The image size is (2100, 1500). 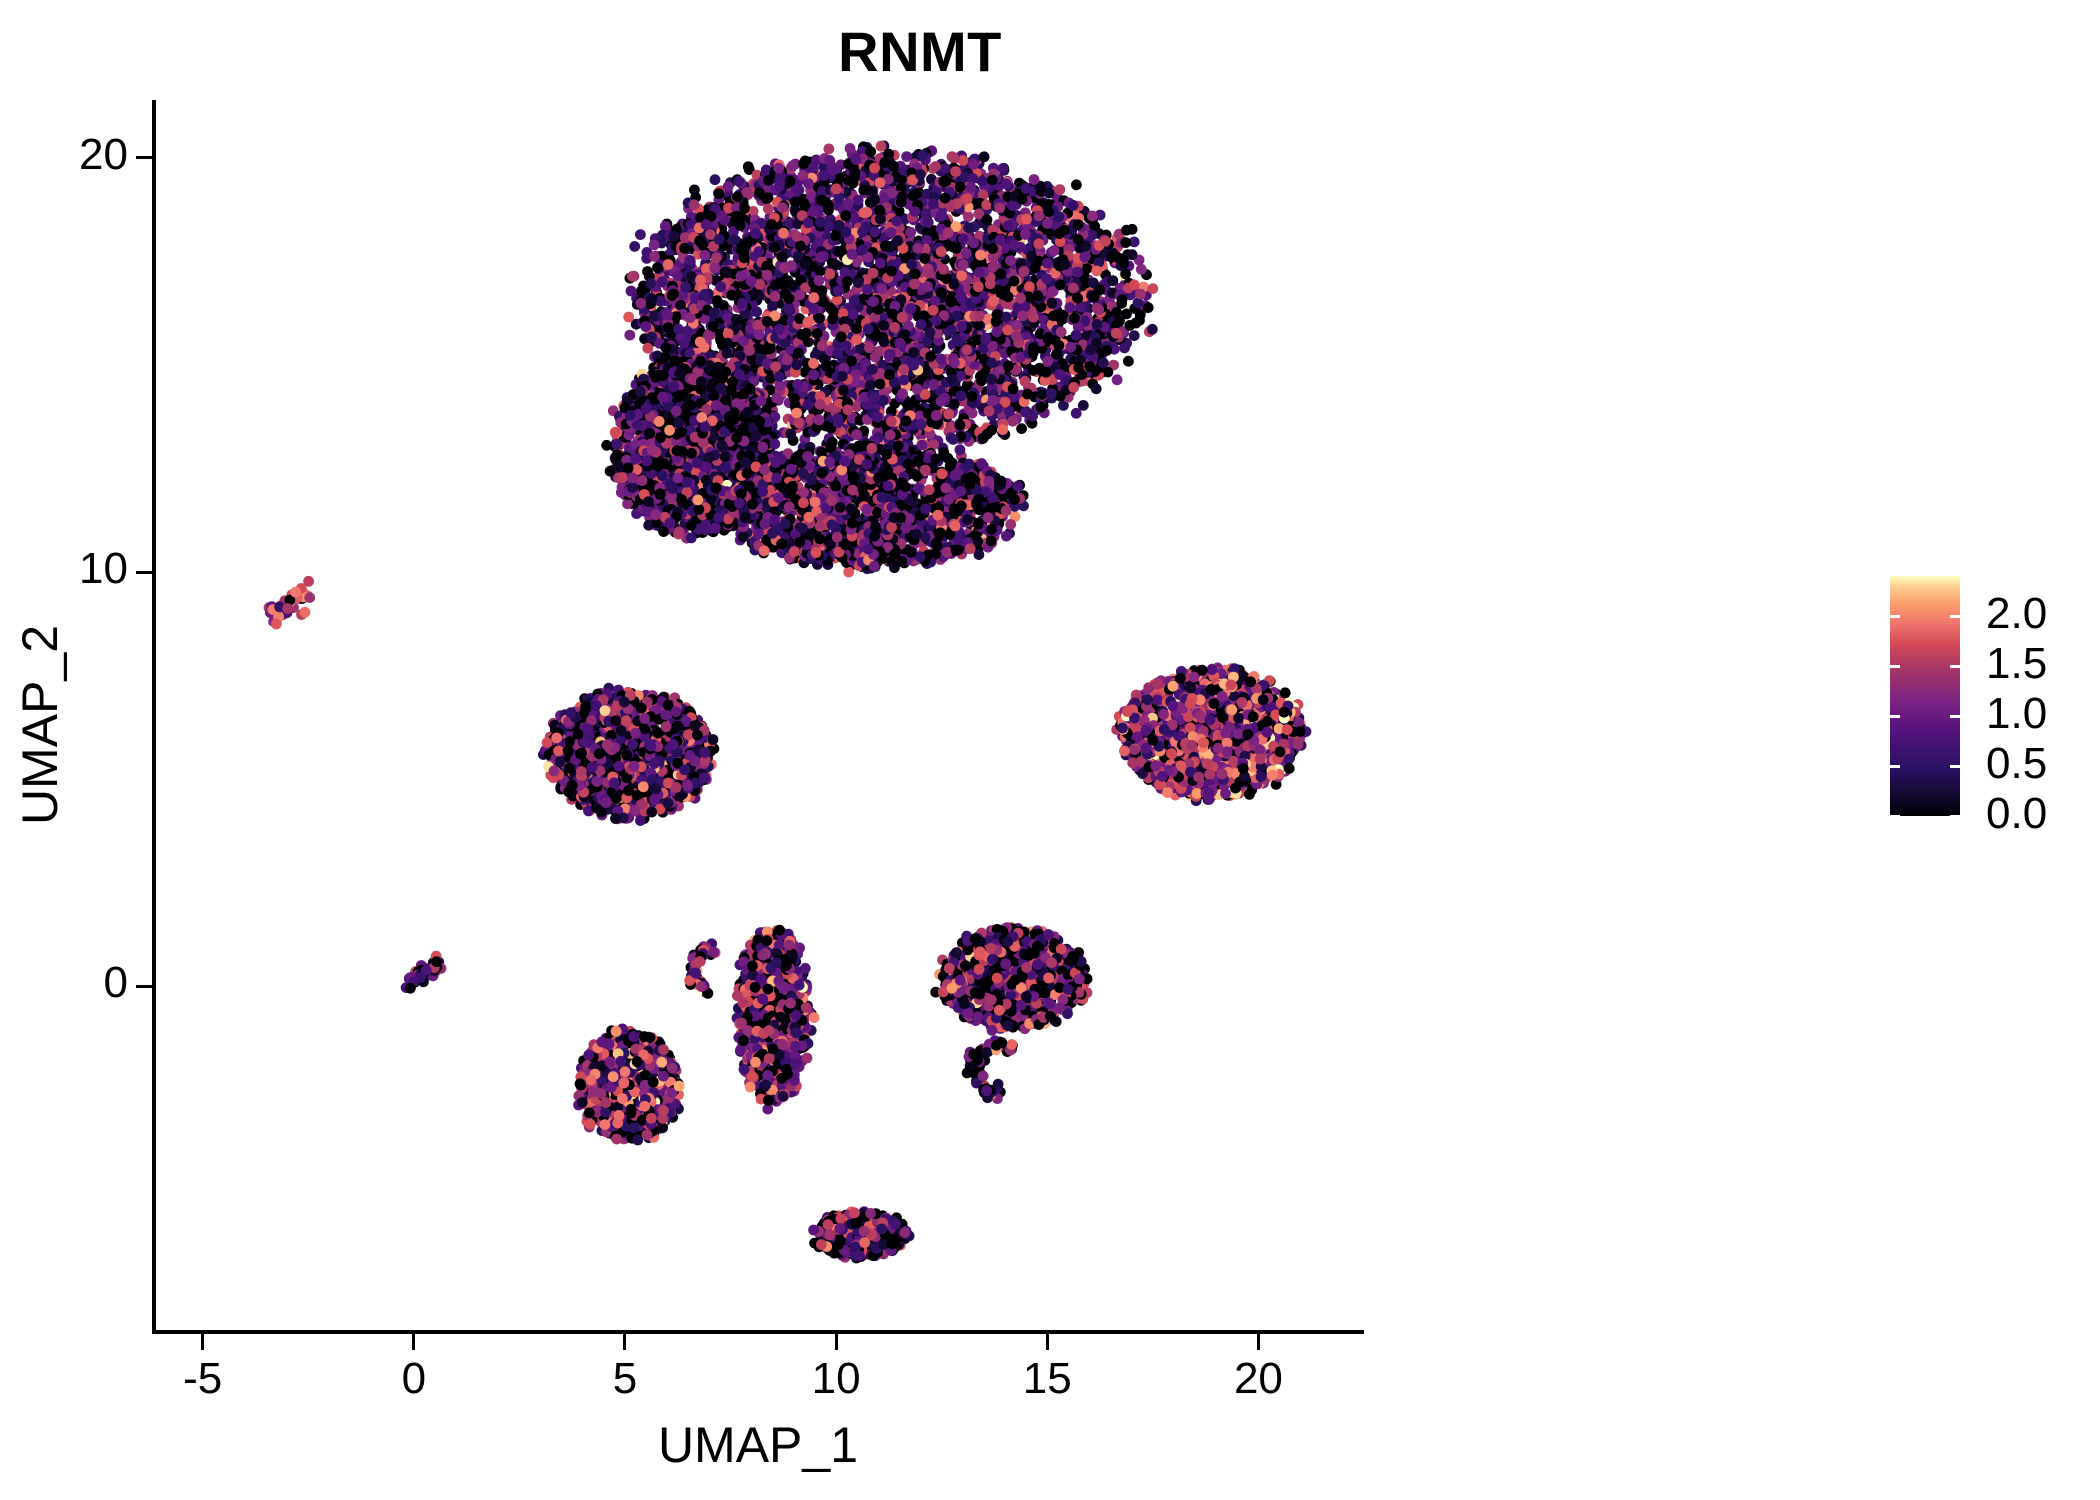 I want to click on colorbar-tick-label: 0.5, so click(x=2017, y=763).